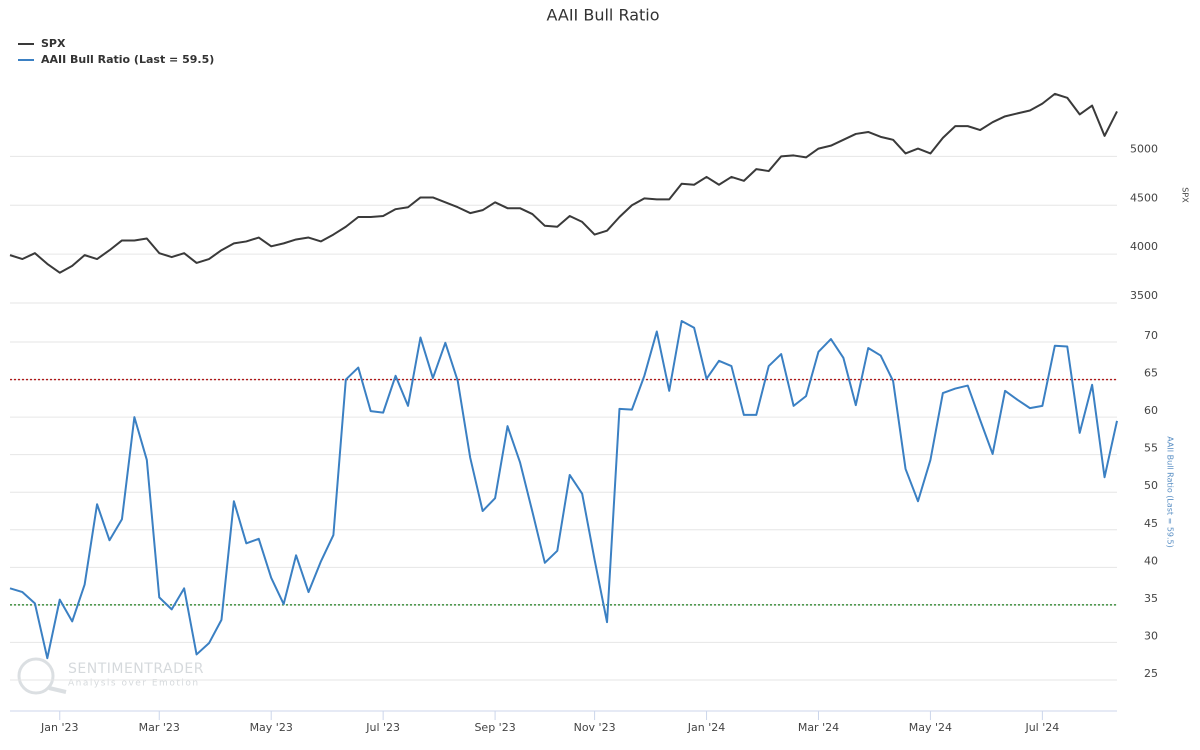  What do you see at coordinates (930, 727) in the screenshot?
I see `x-tick-label: May '24` at bounding box center [930, 727].